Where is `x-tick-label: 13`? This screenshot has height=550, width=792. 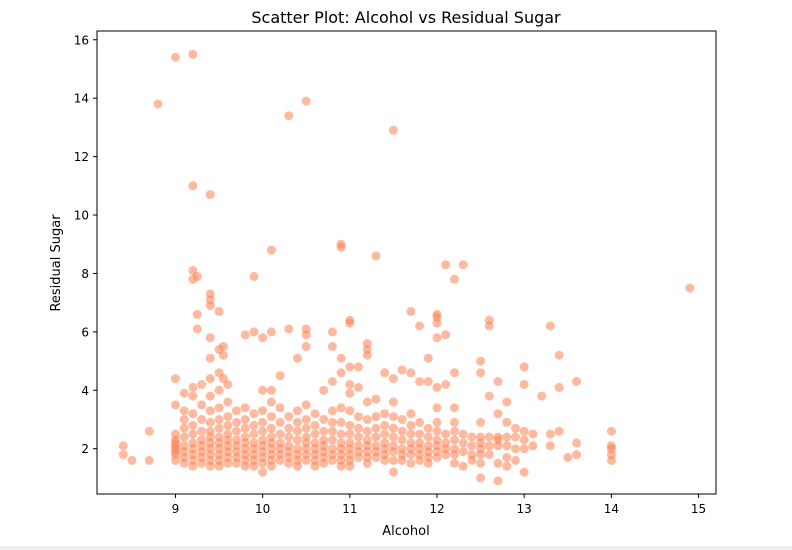
x-tick-label: 13 is located at coordinates (524, 509).